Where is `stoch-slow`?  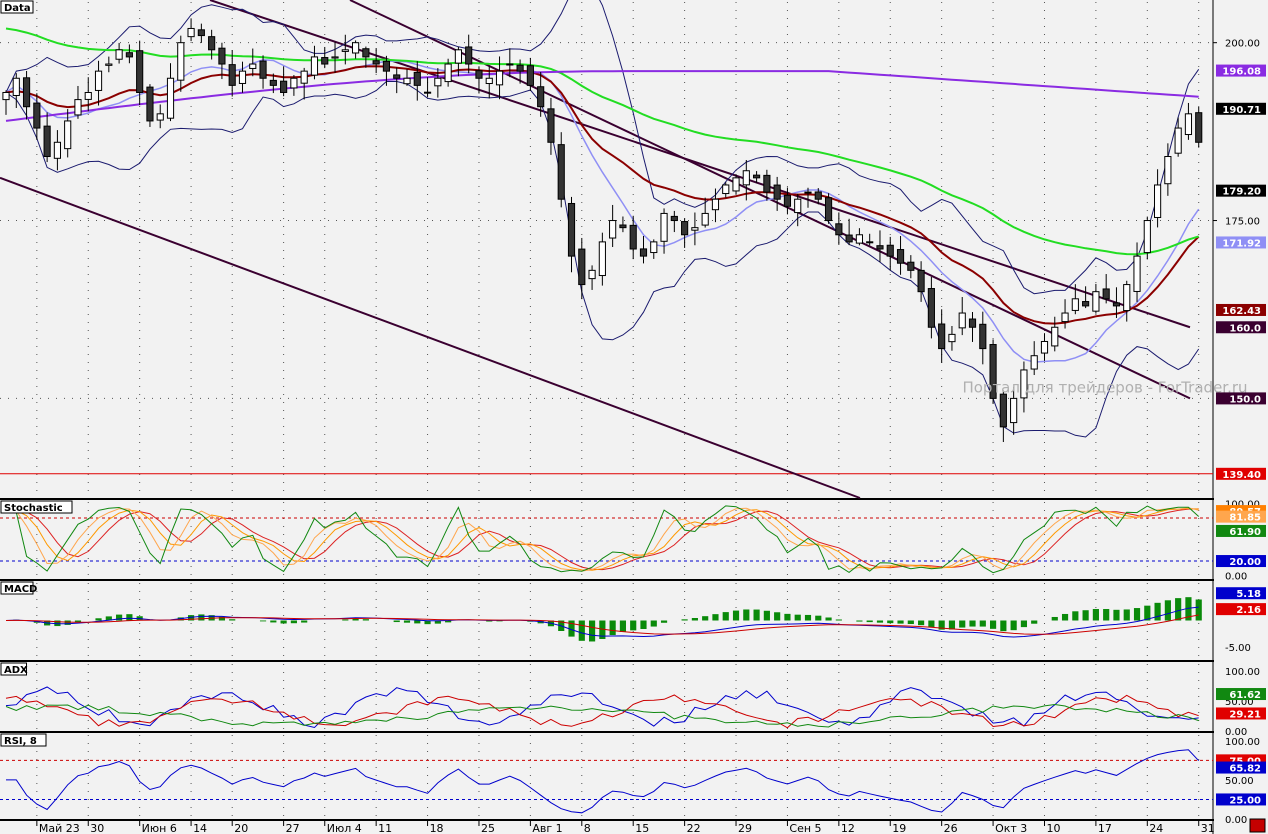
stoch-slow is located at coordinates (602, 539).